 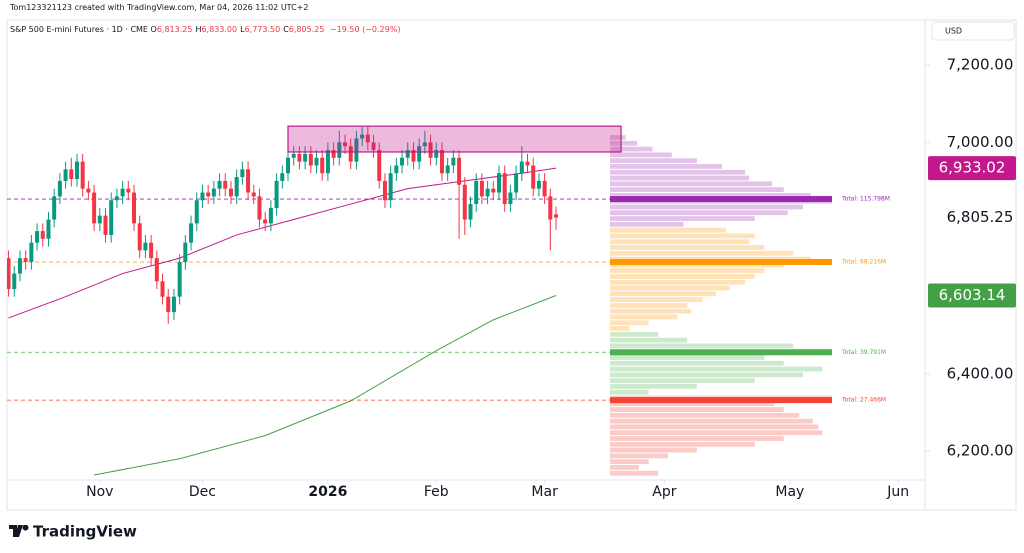 What do you see at coordinates (721, 352) in the screenshot?
I see `poc-bar` at bounding box center [721, 352].